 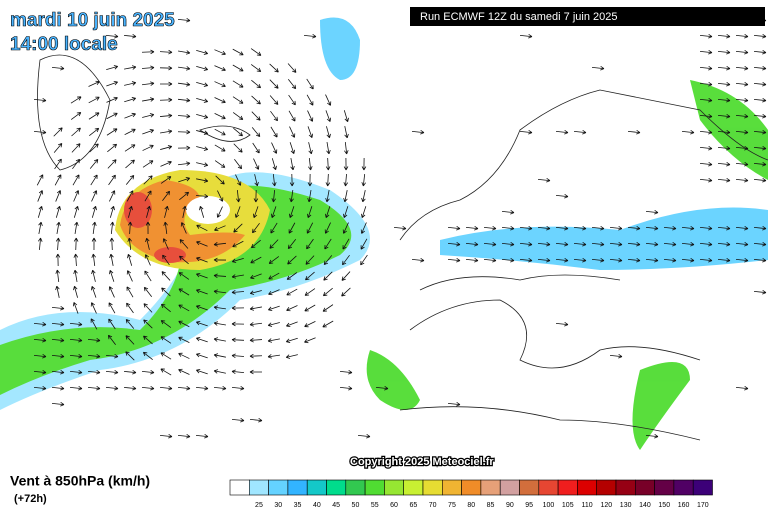 What do you see at coordinates (278, 505) in the screenshot?
I see `legend-label: 30` at bounding box center [278, 505].